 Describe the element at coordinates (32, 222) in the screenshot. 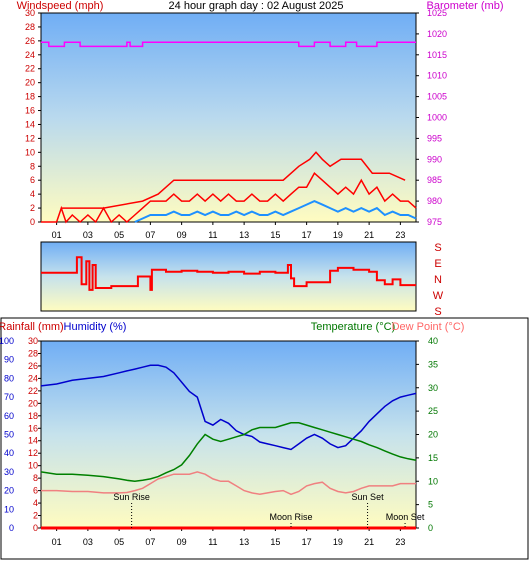

I see `windspeed-tick-label: 0` at that location.